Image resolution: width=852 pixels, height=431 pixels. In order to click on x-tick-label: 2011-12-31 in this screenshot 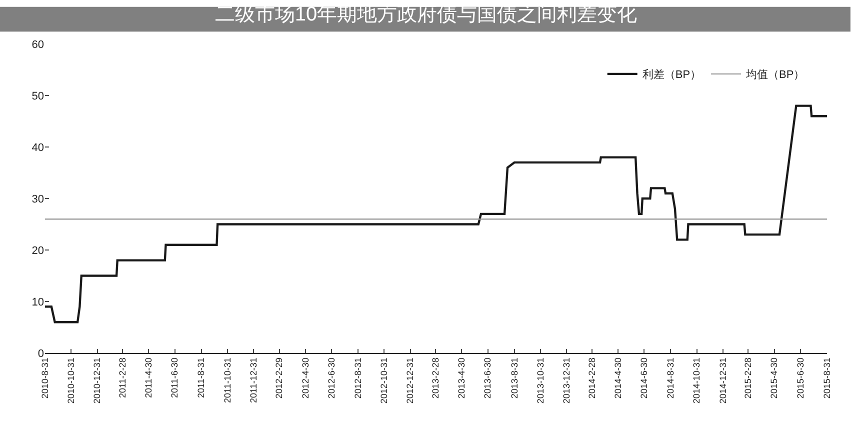, I will do `click(253, 380)`.